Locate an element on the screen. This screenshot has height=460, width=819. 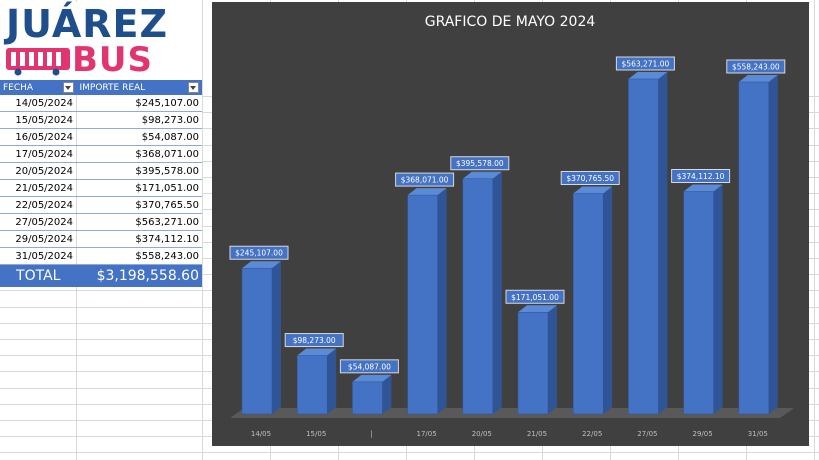
table-row: 31/05/2024 $558,243.00 is located at coordinates (101, 256).